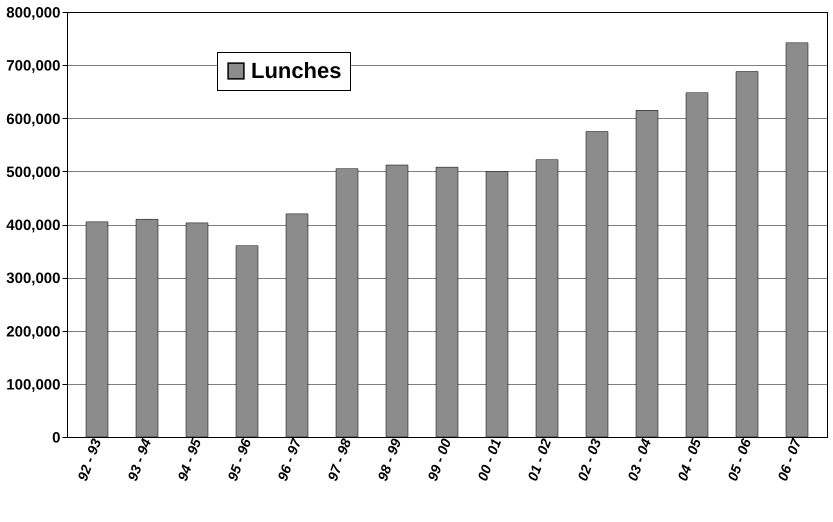  I want to click on y-tick-label: 300,000, so click(33, 279).